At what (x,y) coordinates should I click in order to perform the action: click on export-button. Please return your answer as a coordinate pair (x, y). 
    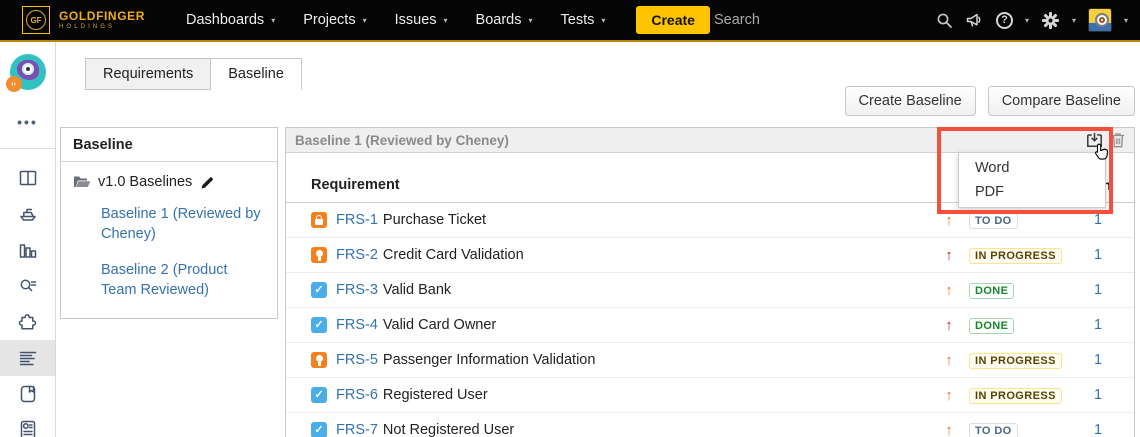
    Looking at the image, I should click on (1094, 140).